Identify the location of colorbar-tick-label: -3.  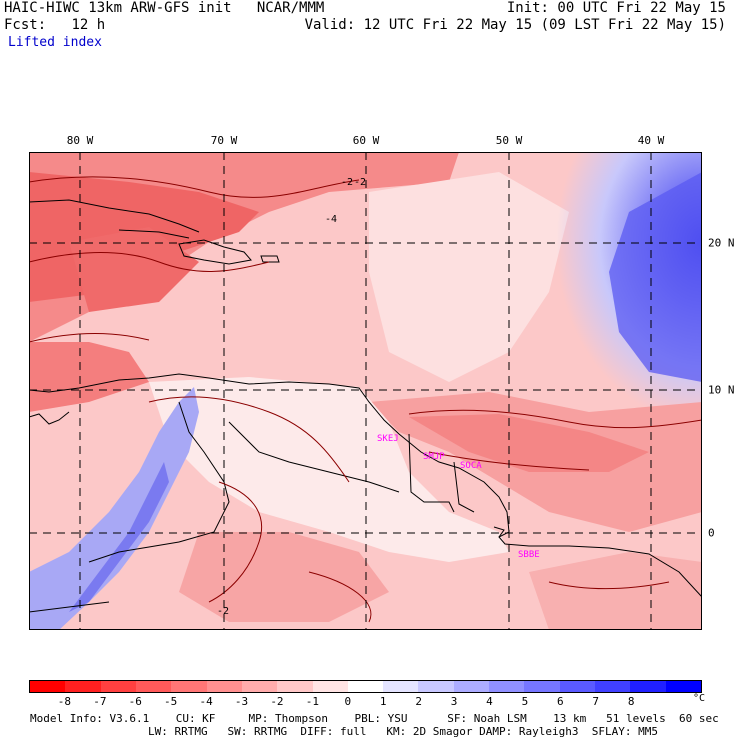
(241, 701).